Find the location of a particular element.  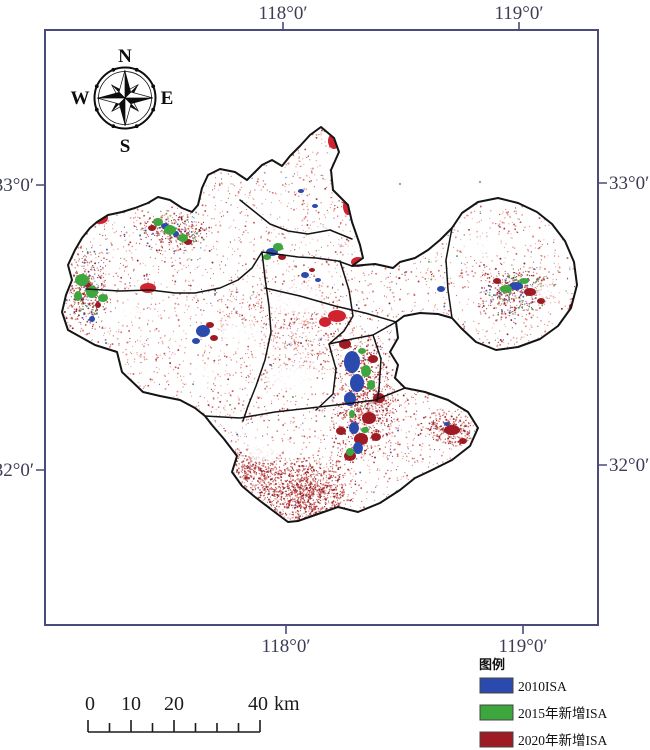

lon-label-bottom-118: 118°0′ is located at coordinates (285, 646).